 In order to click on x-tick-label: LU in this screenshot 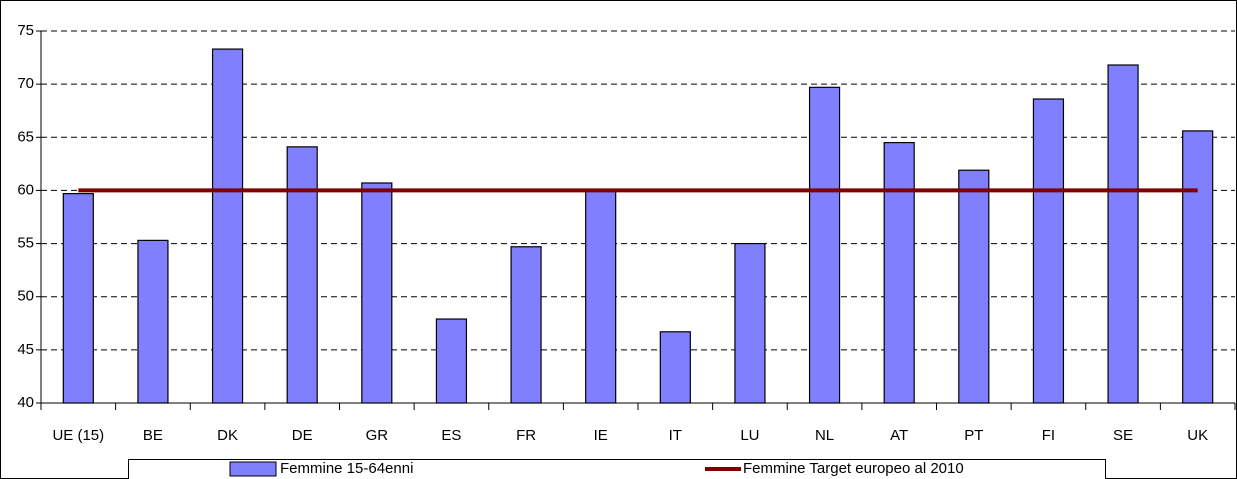, I will do `click(749, 435)`.